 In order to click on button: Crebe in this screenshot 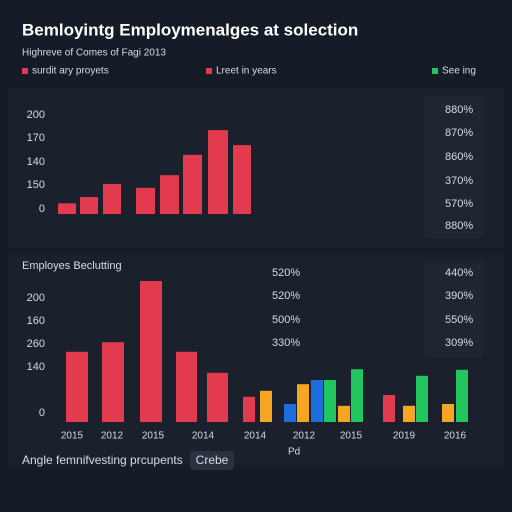, I will do `click(212, 460)`.